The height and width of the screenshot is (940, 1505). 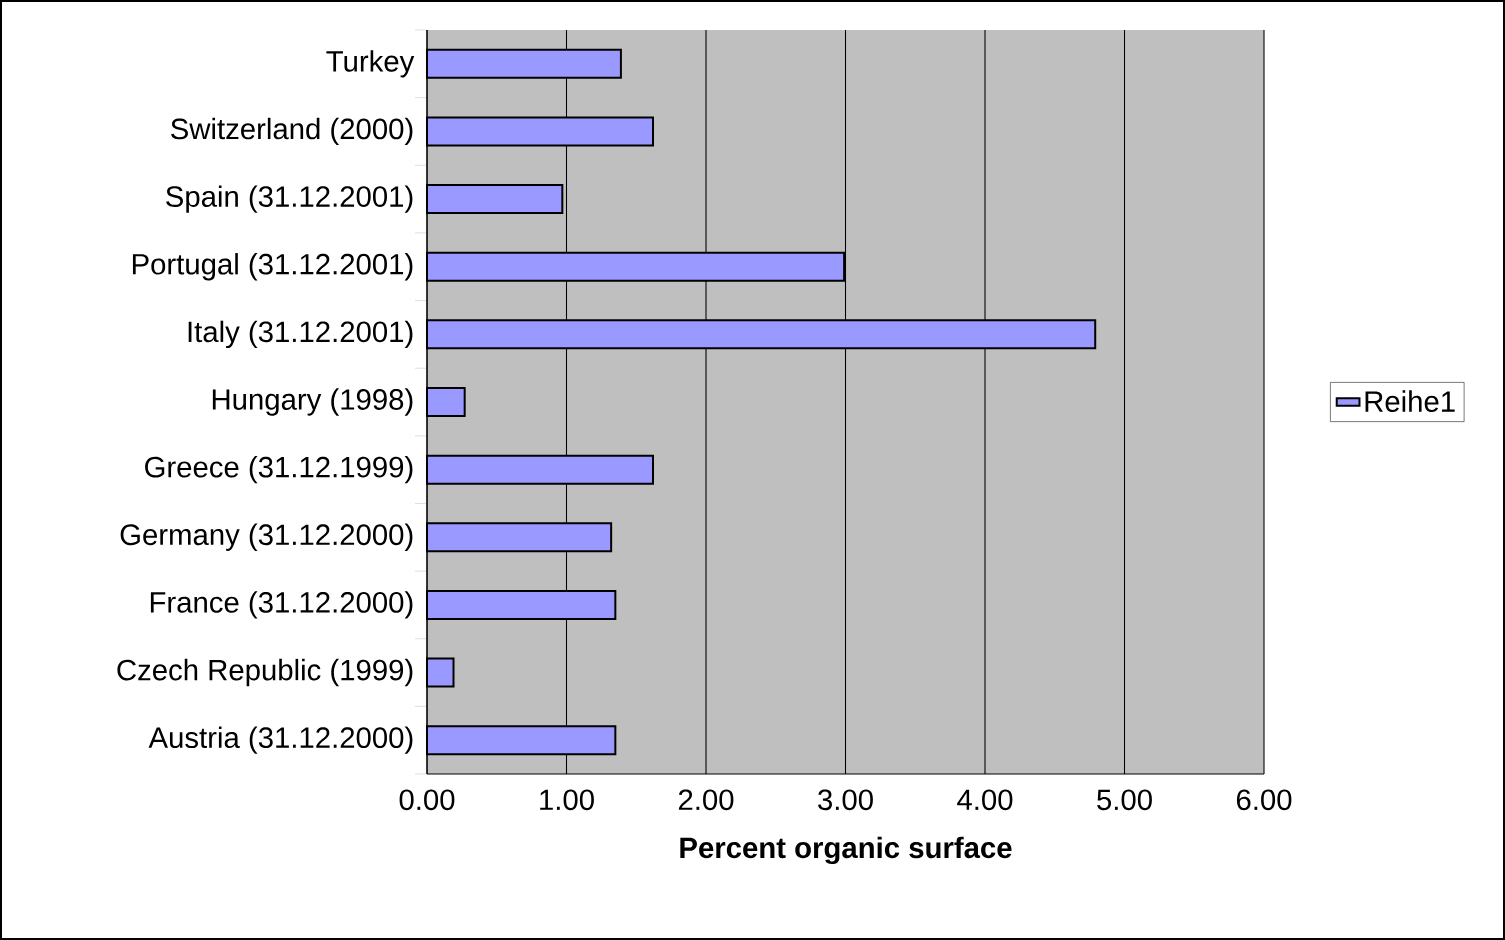 I want to click on y-tick-label: Italy (31.12.2001), so click(x=300, y=334).